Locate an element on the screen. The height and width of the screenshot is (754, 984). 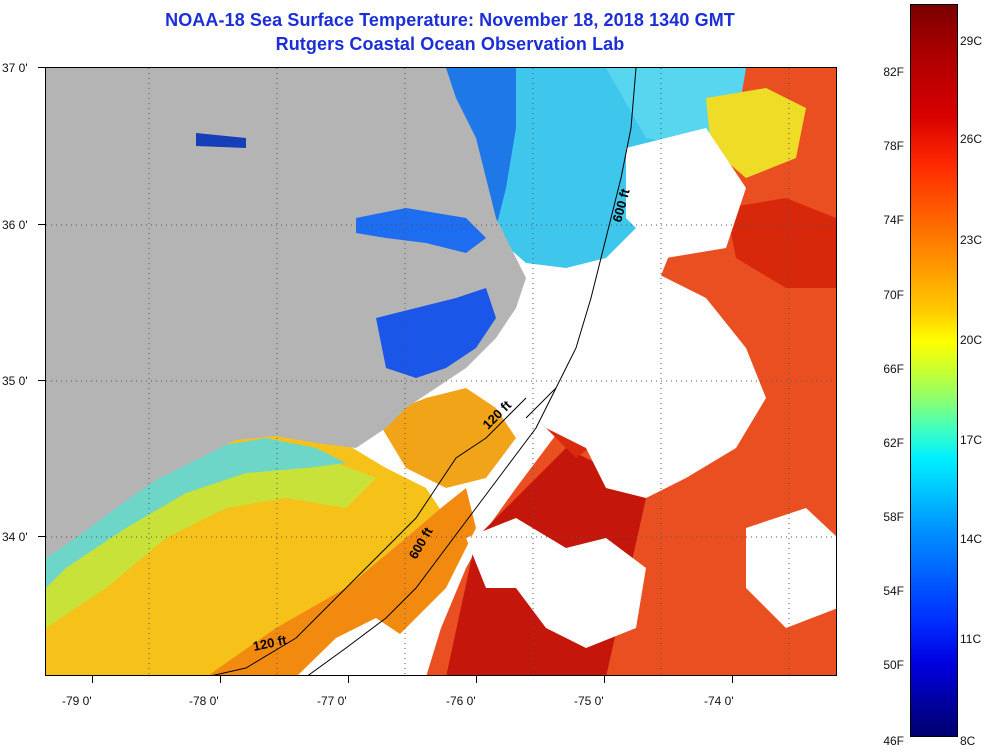
albemarle-sound is located at coordinates (421, 230).